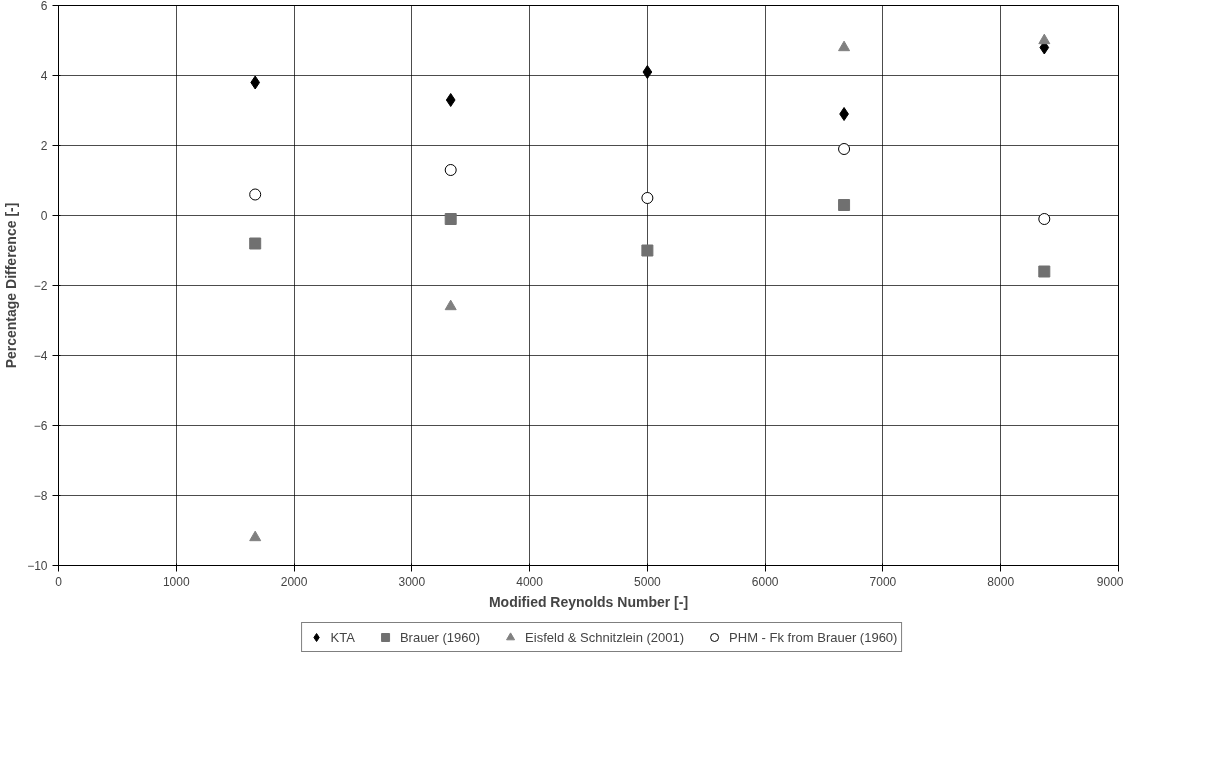 The height and width of the screenshot is (781, 1209). I want to click on legend-label: PHM - Fk from Brauer (1960), so click(813, 637).